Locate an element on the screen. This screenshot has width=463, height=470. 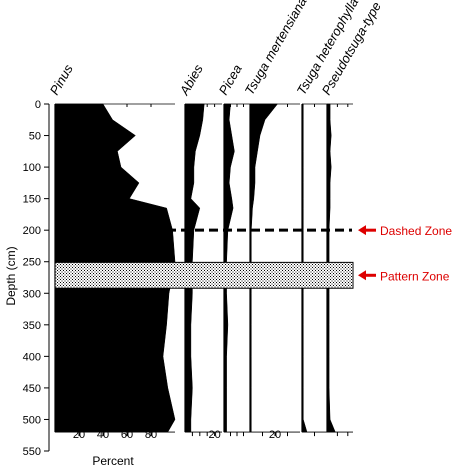
pattern-zone-arrow is located at coordinates (367, 275).